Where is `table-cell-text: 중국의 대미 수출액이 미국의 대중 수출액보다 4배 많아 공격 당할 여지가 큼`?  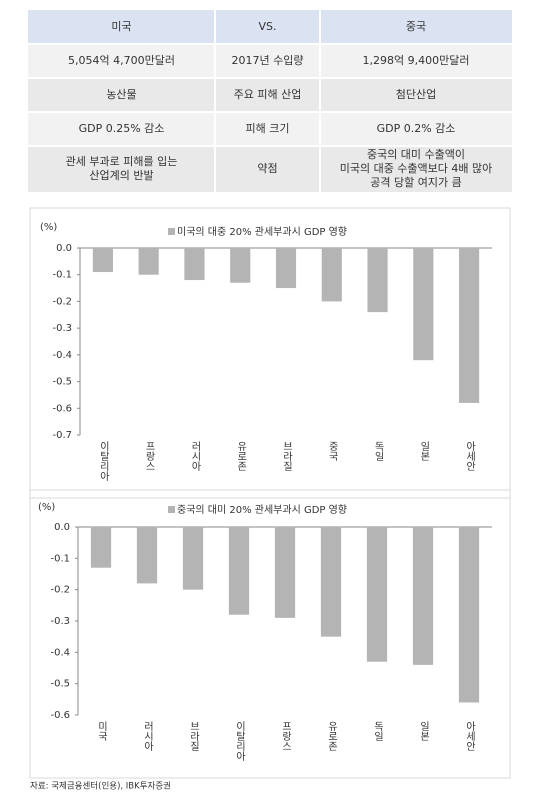 table-cell-text: 중국의 대미 수출액이 미국의 대중 수출액보다 4배 많아 공격 당할 여지가 큼 is located at coordinates (416, 168).